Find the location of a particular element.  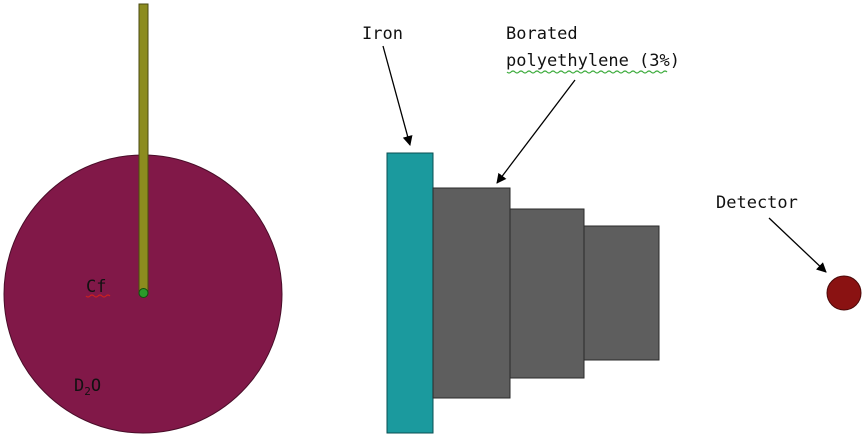

iron-slab is located at coordinates (410, 293).